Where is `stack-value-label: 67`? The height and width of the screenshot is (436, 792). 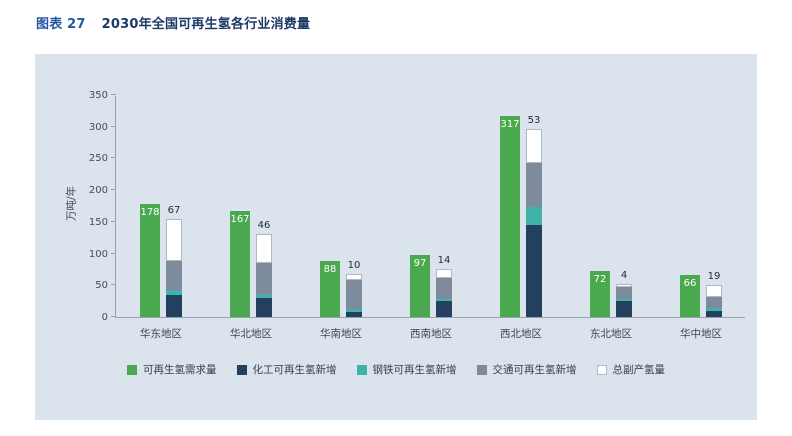 stack-value-label: 67 is located at coordinates (174, 210).